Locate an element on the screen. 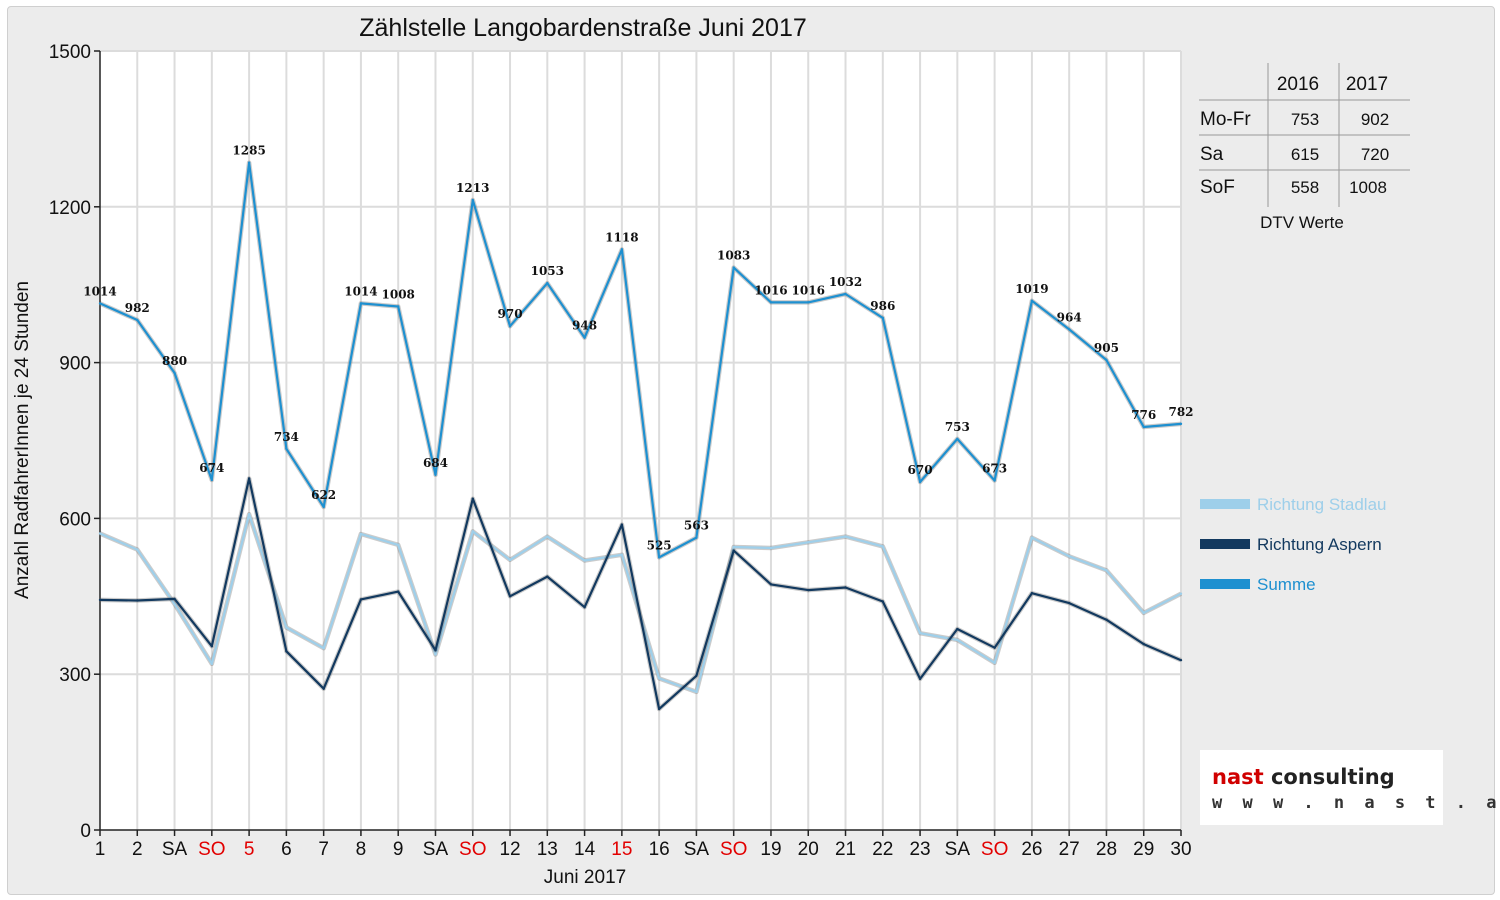 This screenshot has width=1500, height=900. x-tick-label: 7 is located at coordinates (323, 849).